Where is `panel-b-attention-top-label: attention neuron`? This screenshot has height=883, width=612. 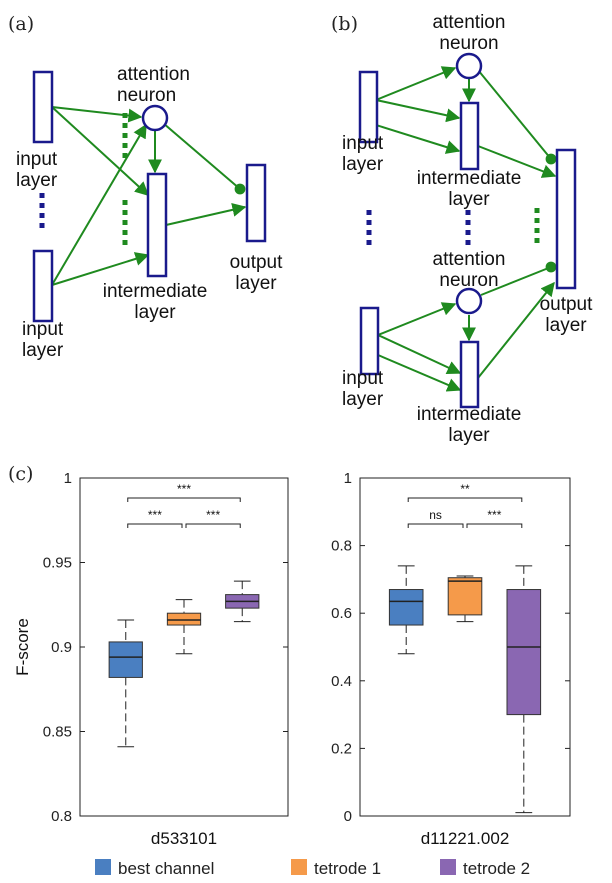
panel-b-attention-top-label: attention neuron is located at coordinates (469, 33).